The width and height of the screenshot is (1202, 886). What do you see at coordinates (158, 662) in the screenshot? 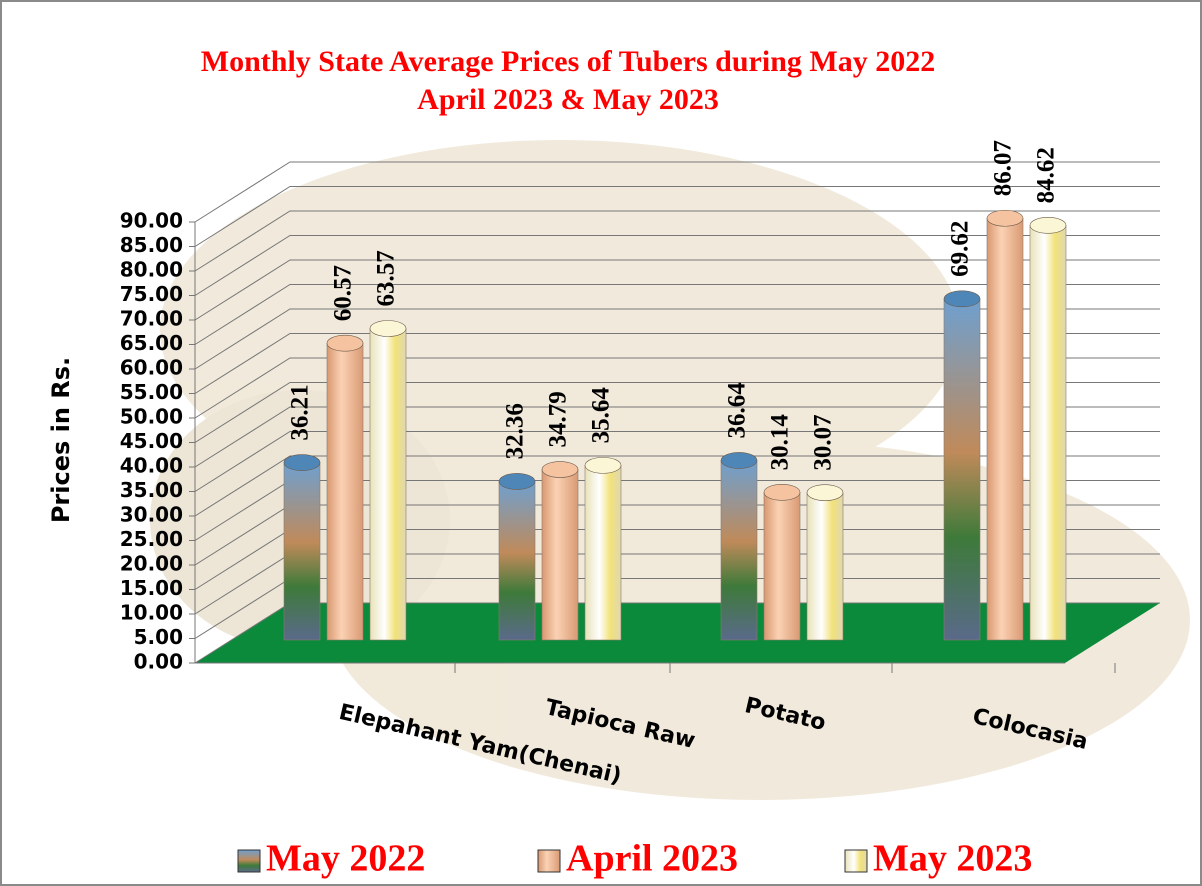
I see `y-tick-label: 0.00` at bounding box center [158, 662].